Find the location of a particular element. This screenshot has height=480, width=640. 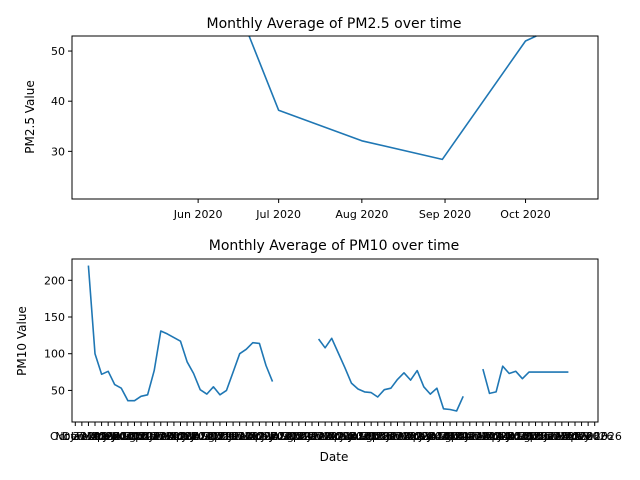

pm10-x-tick-label: Oct 2024 is located at coordinates (470, 436).